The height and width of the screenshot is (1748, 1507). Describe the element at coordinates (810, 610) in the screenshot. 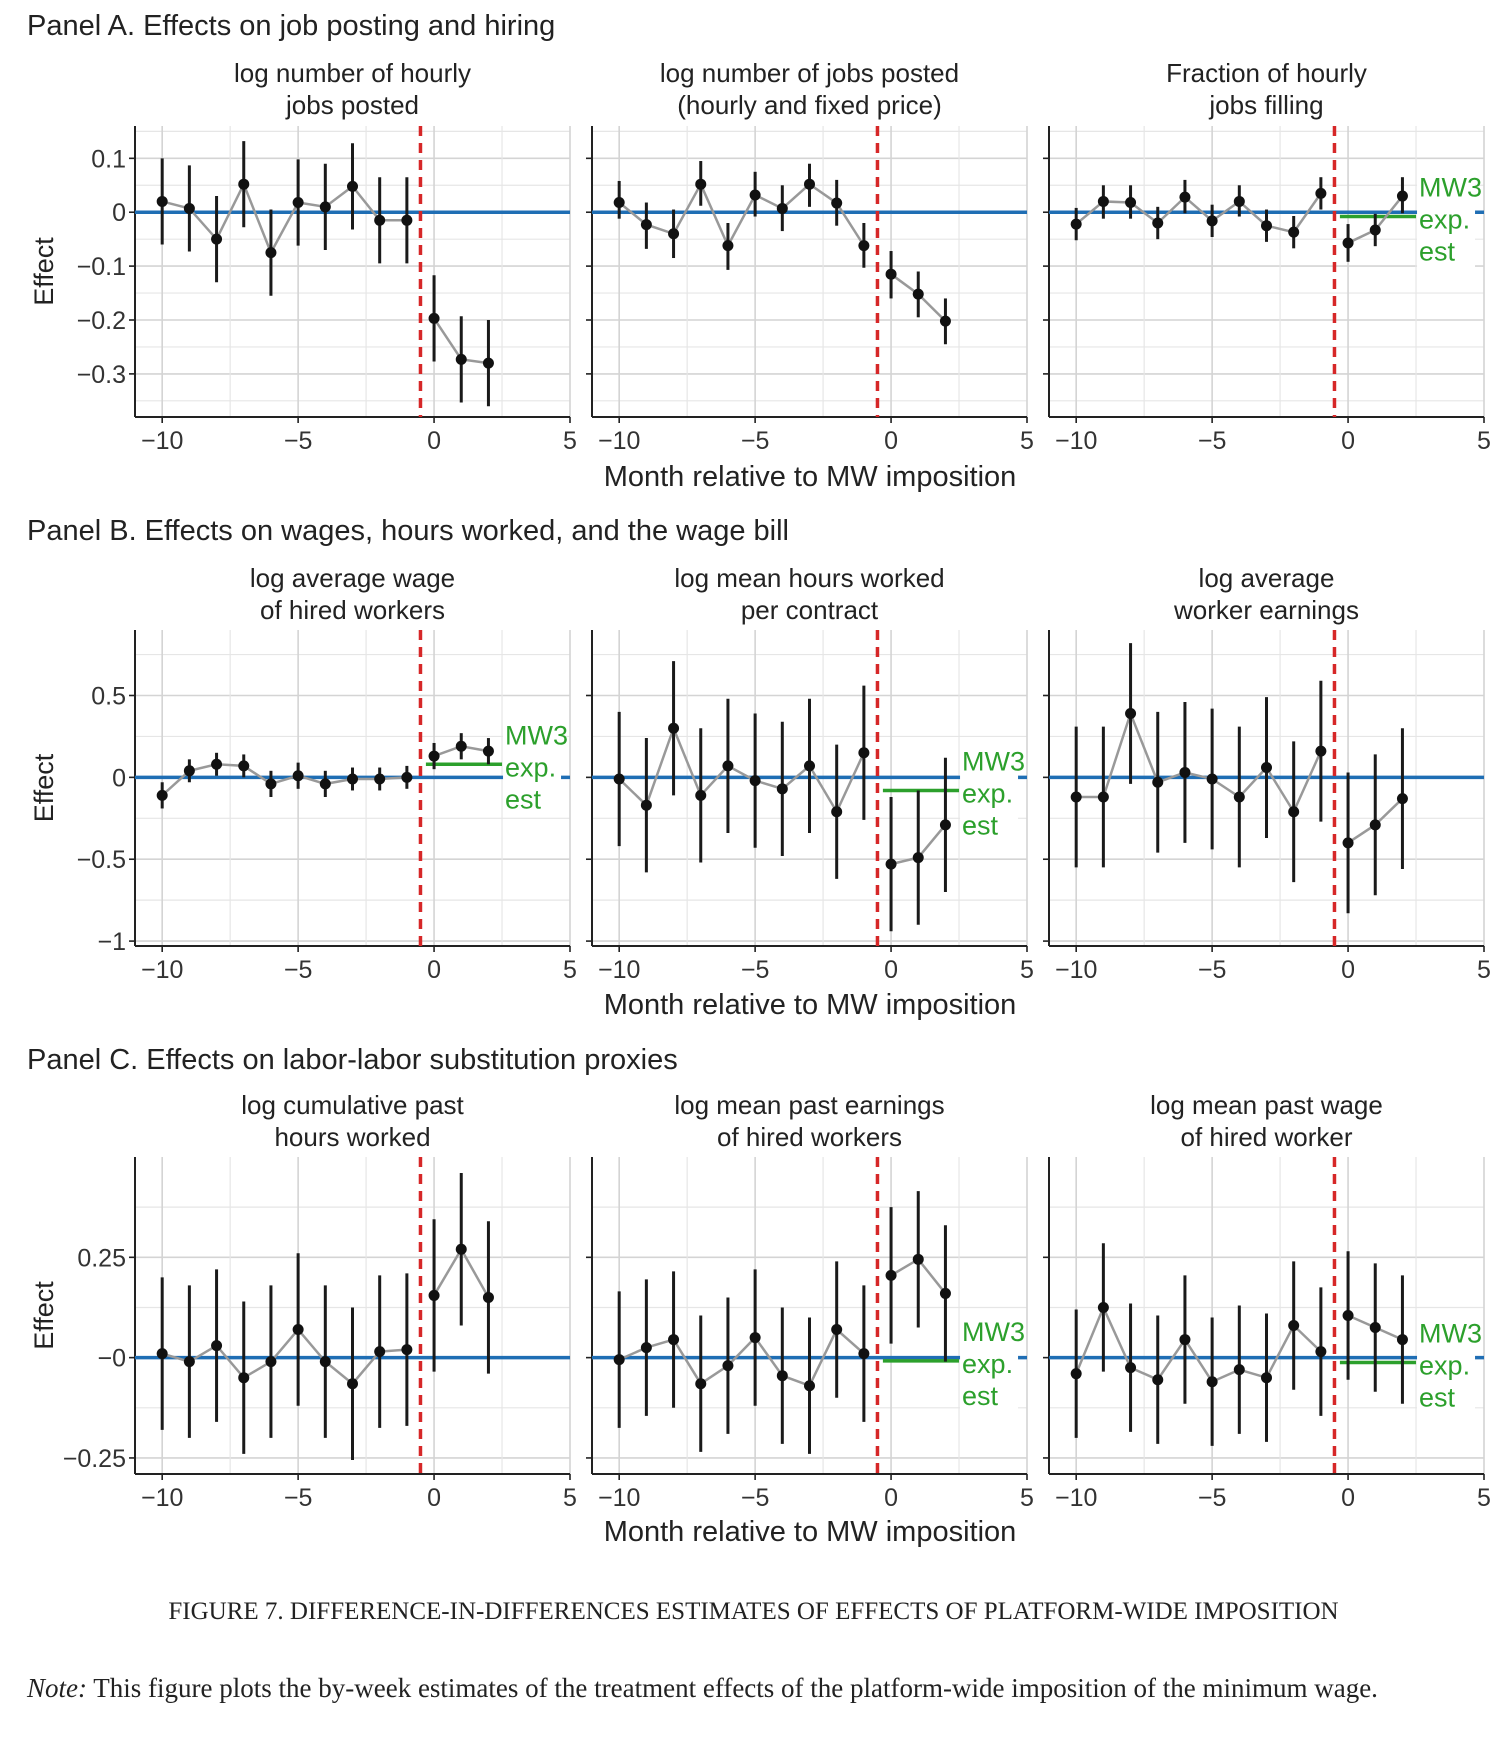

I see `subplot-title: per contract` at that location.